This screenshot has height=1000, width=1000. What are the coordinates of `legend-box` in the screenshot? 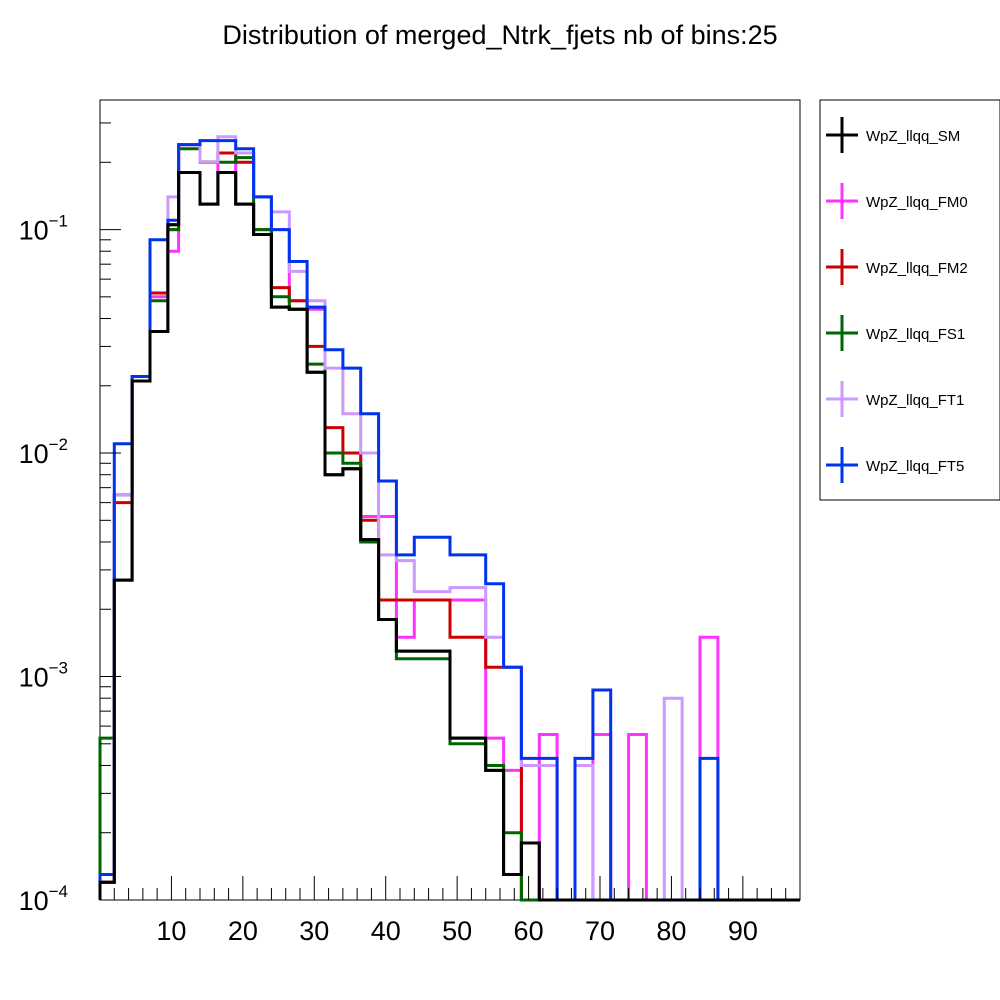 It's located at (909, 300).